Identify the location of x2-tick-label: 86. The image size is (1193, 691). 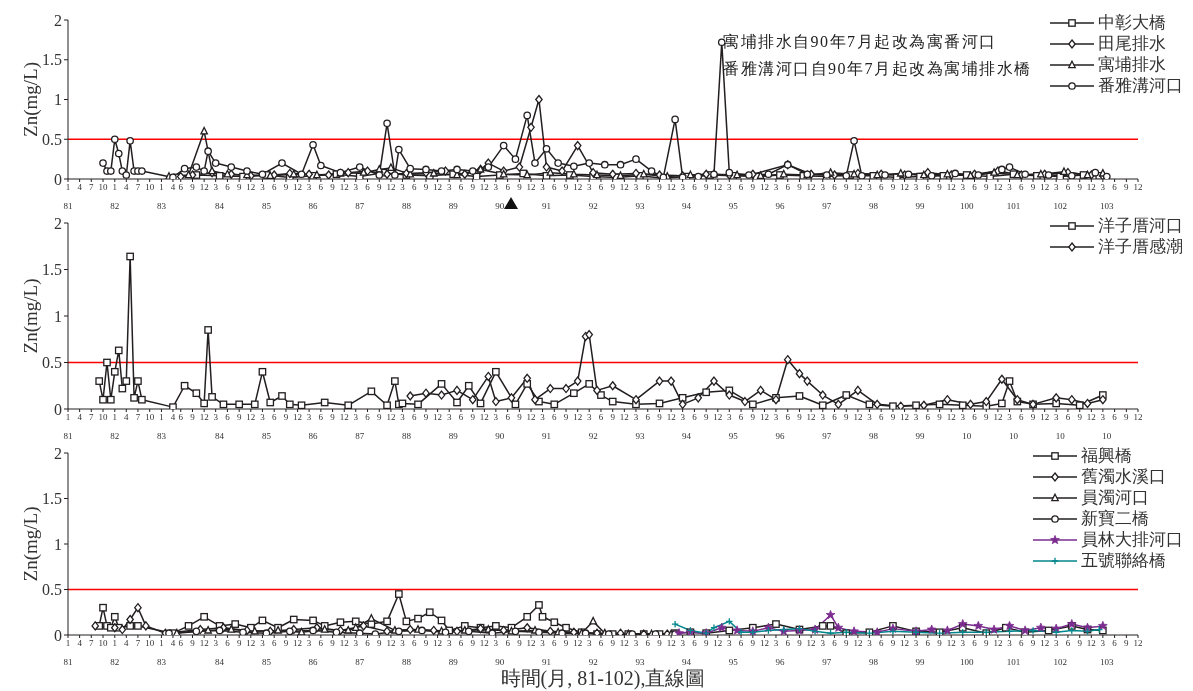
(313, 662).